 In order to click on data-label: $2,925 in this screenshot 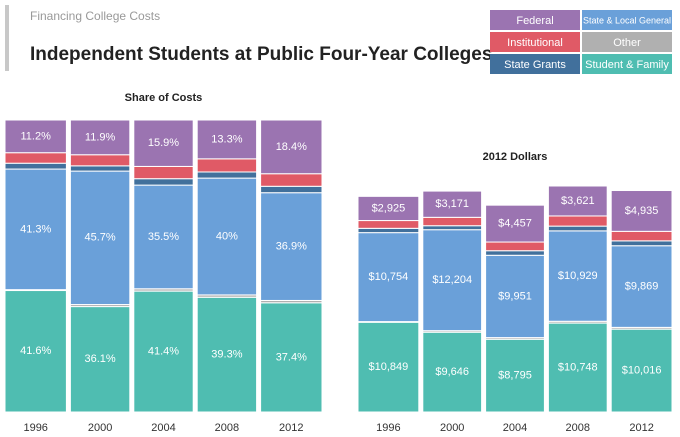, I will do `click(389, 208)`.